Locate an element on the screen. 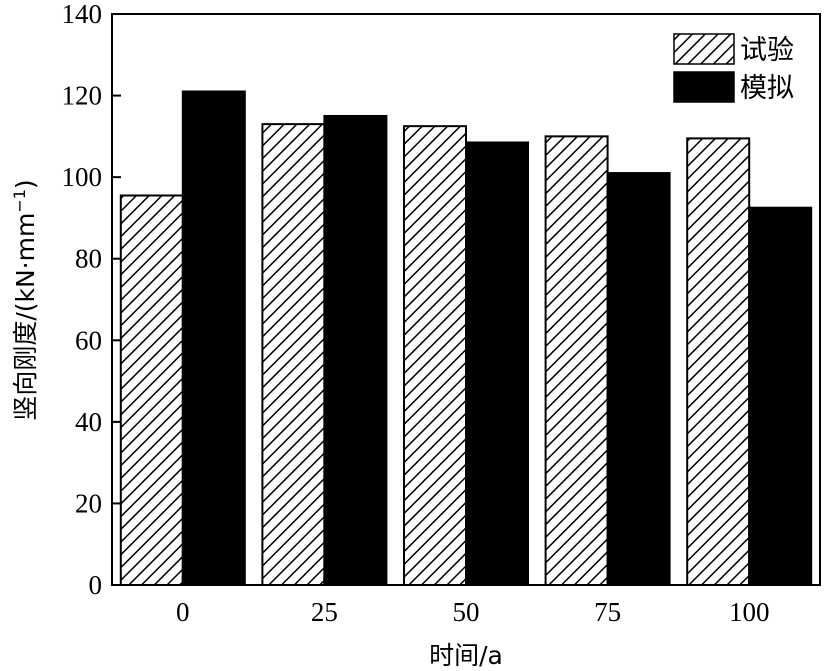  y-axis-title-close: ) is located at coordinates (25, 184).